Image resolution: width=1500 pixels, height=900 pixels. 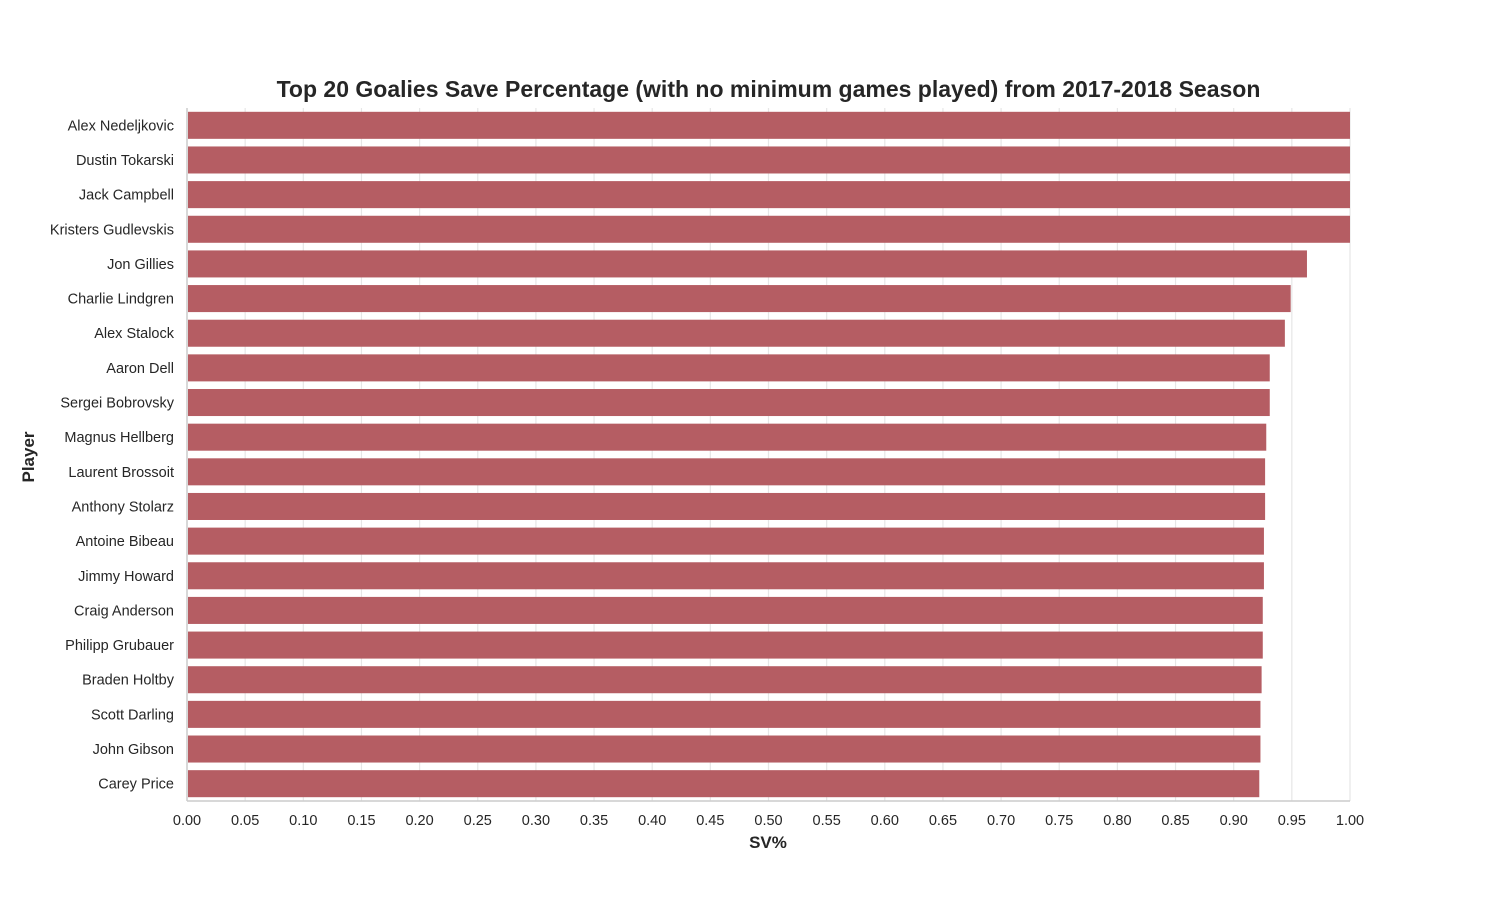 What do you see at coordinates (119, 646) in the screenshot?
I see `y-tick-label: Philipp Grubauer` at bounding box center [119, 646].